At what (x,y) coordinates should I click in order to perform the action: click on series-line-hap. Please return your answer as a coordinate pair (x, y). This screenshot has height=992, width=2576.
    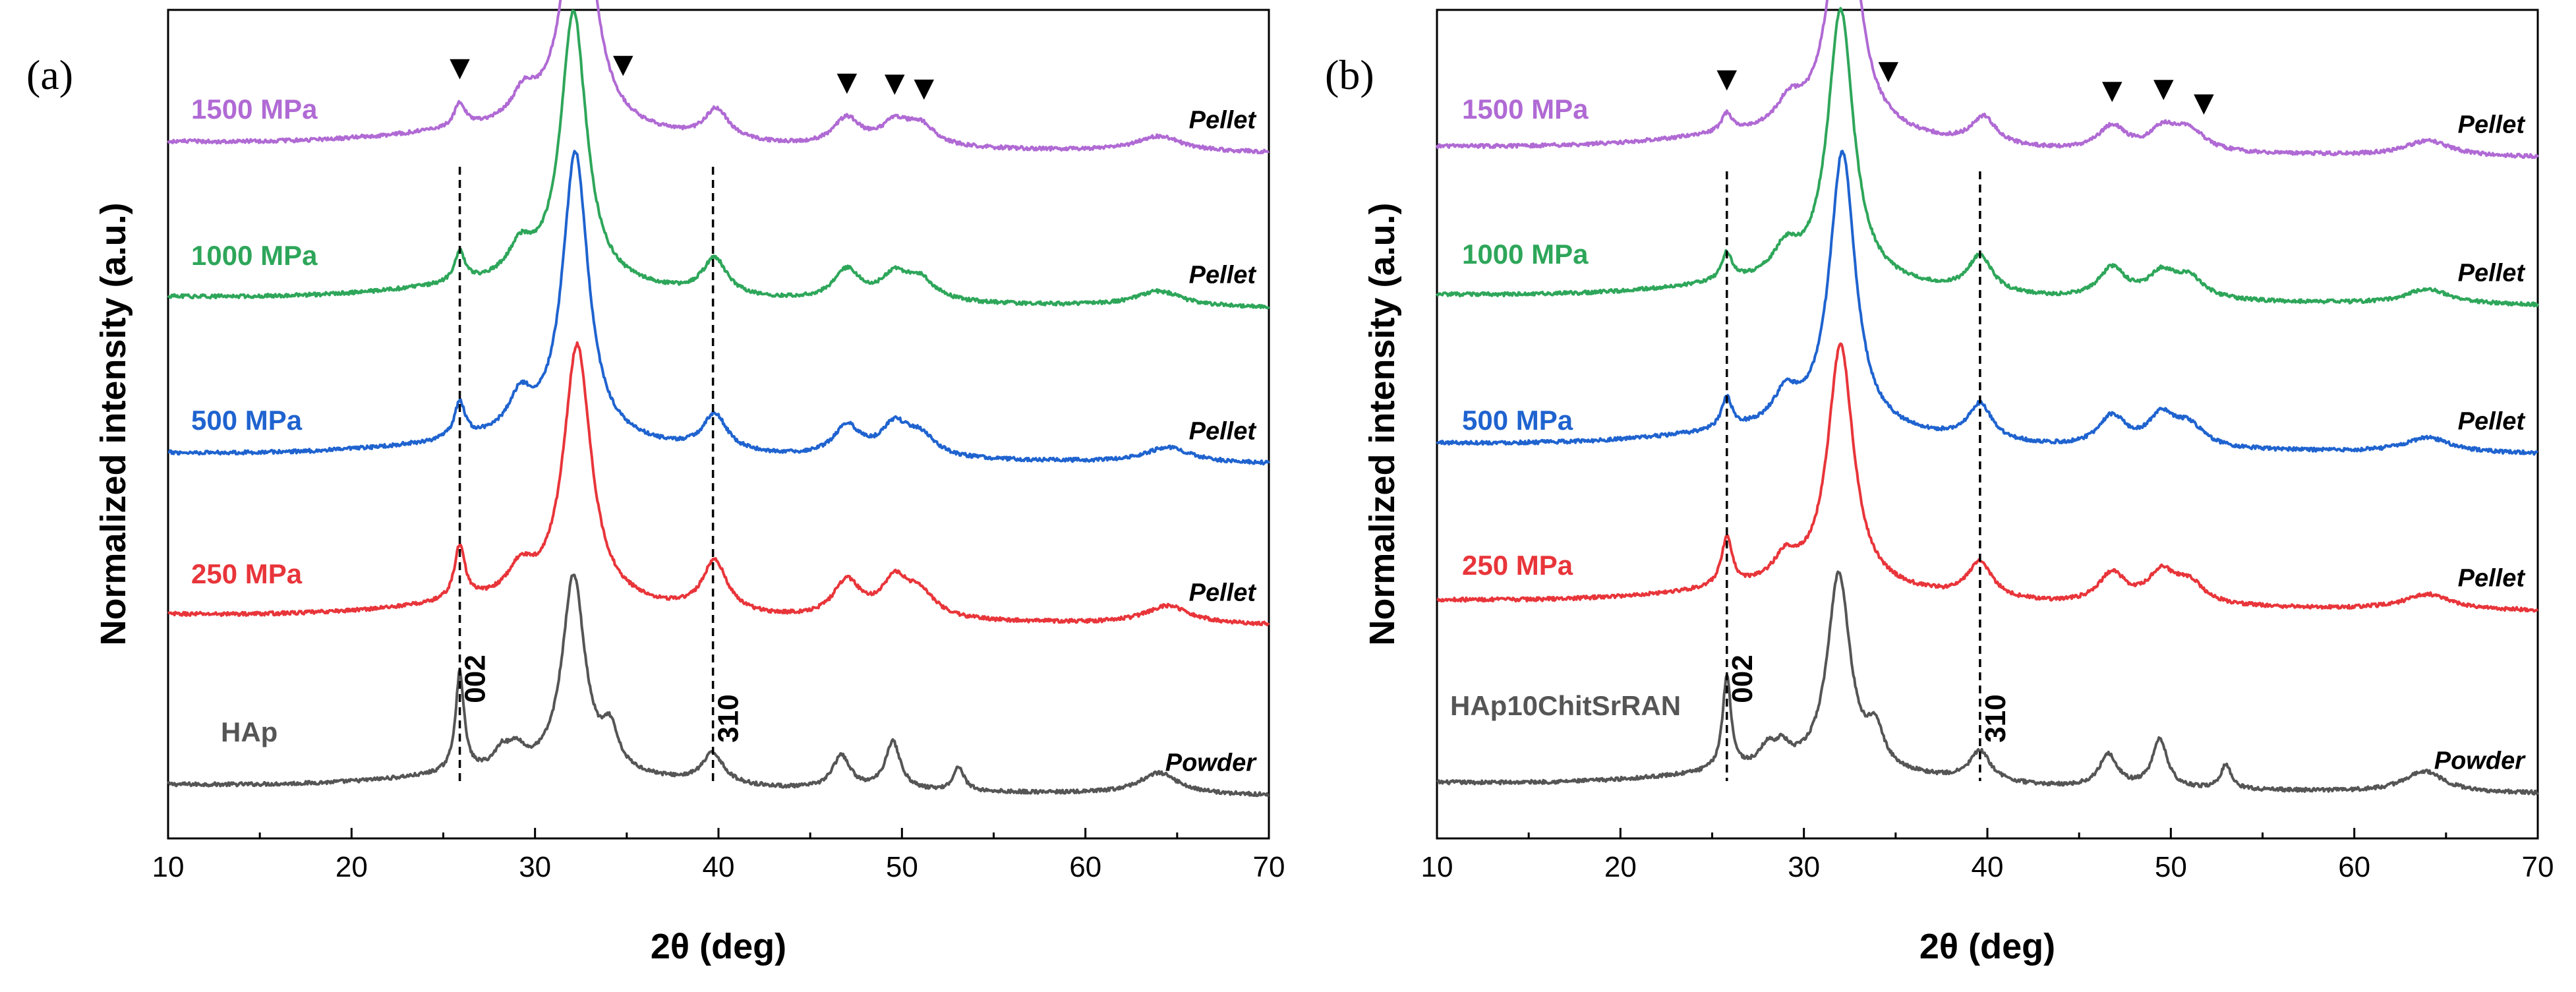
    Looking at the image, I should click on (718, 686).